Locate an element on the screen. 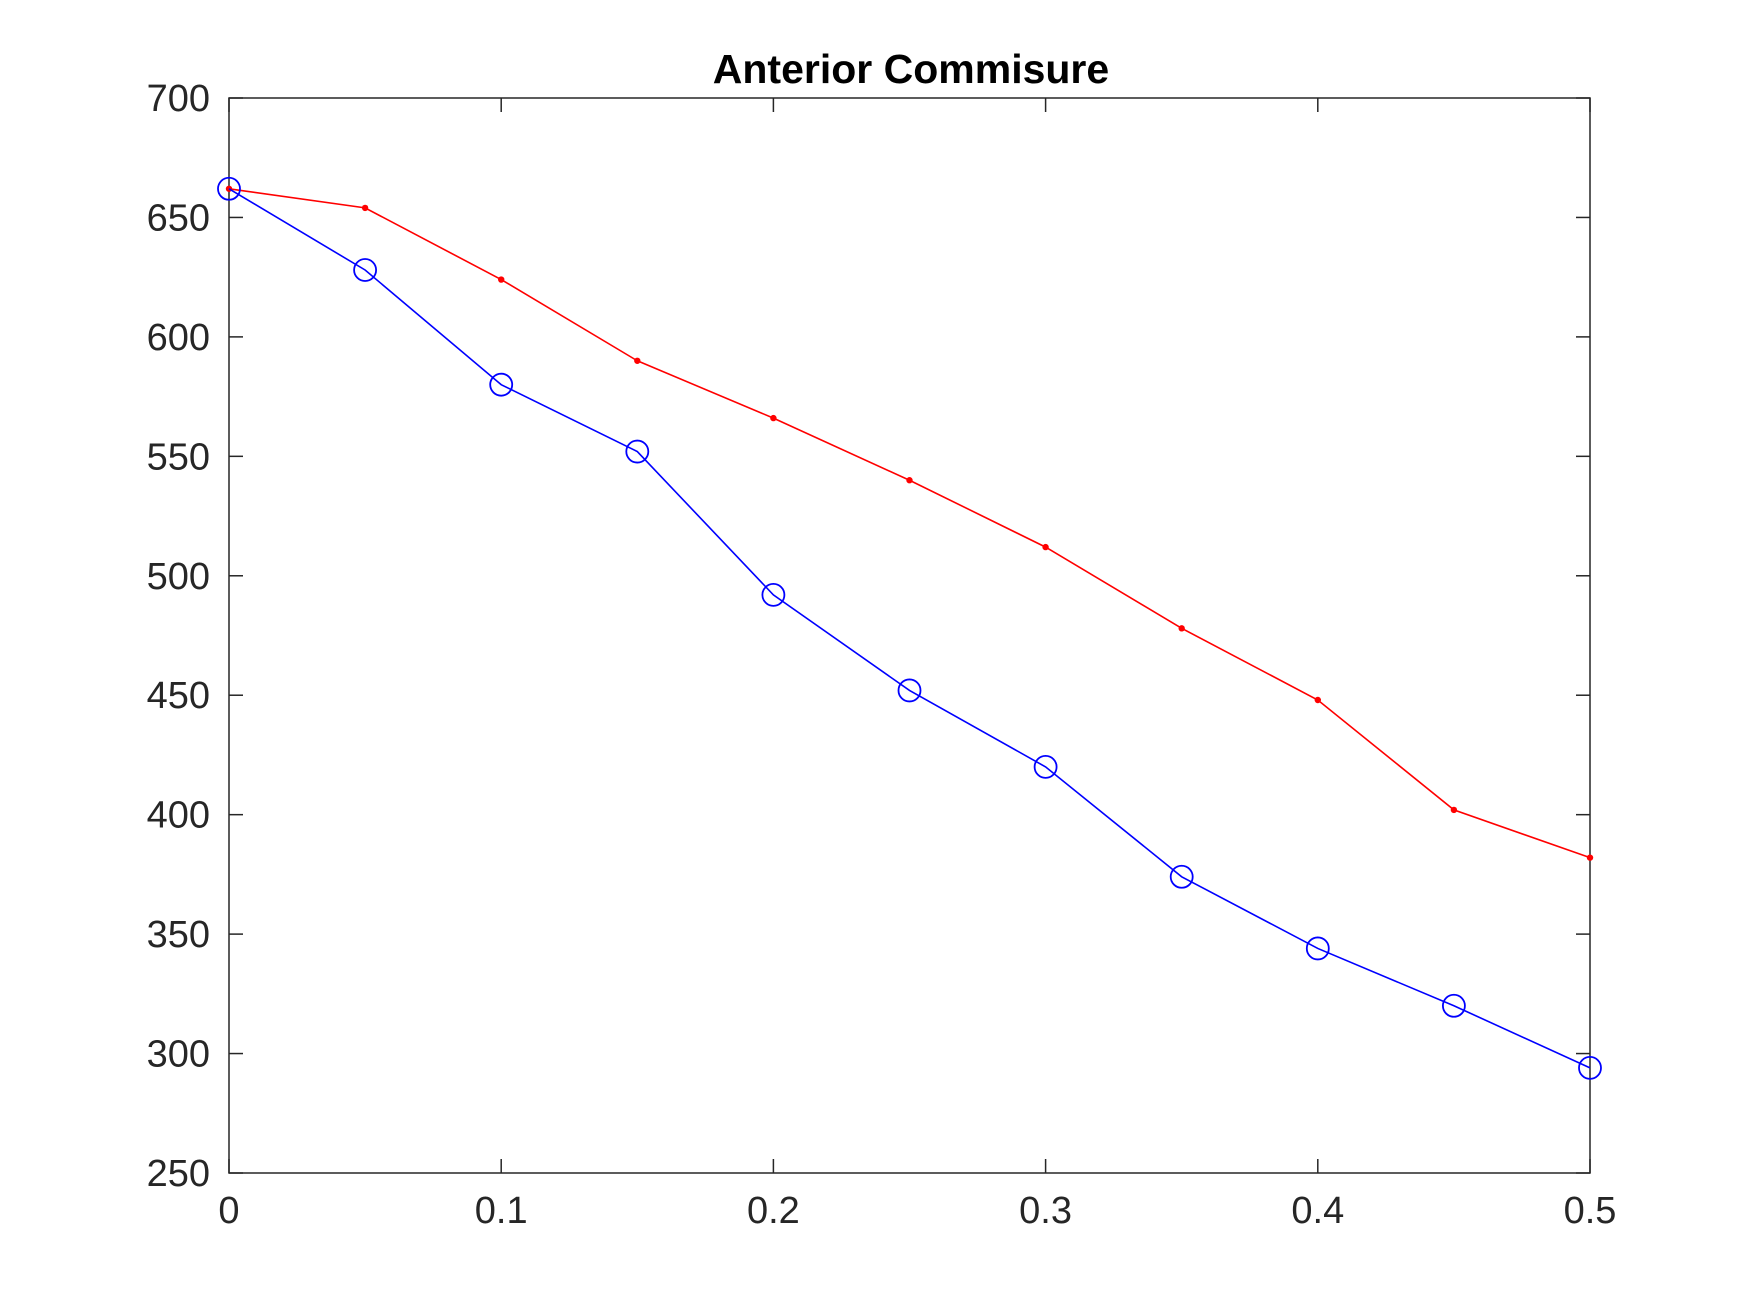  y-tick-label: 500 is located at coordinates (178, 577).